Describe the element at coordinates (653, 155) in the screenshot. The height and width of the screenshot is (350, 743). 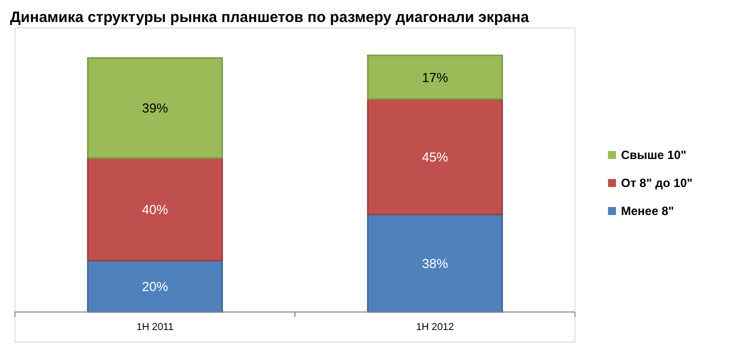
I see `legend-label: Свыше 10"` at that location.